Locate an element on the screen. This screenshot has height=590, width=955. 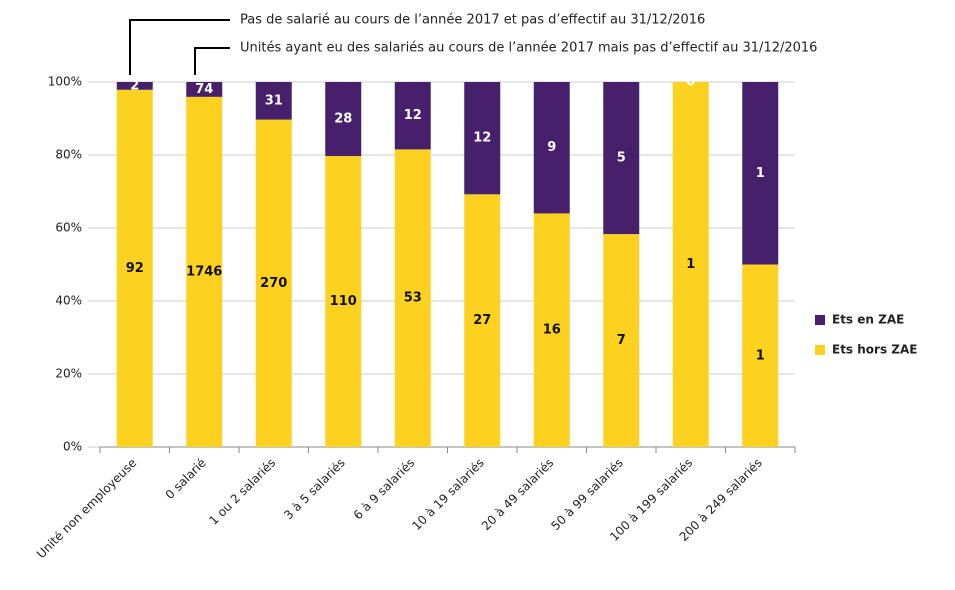
legend-label: Ets hors ZAE is located at coordinates (874, 350).